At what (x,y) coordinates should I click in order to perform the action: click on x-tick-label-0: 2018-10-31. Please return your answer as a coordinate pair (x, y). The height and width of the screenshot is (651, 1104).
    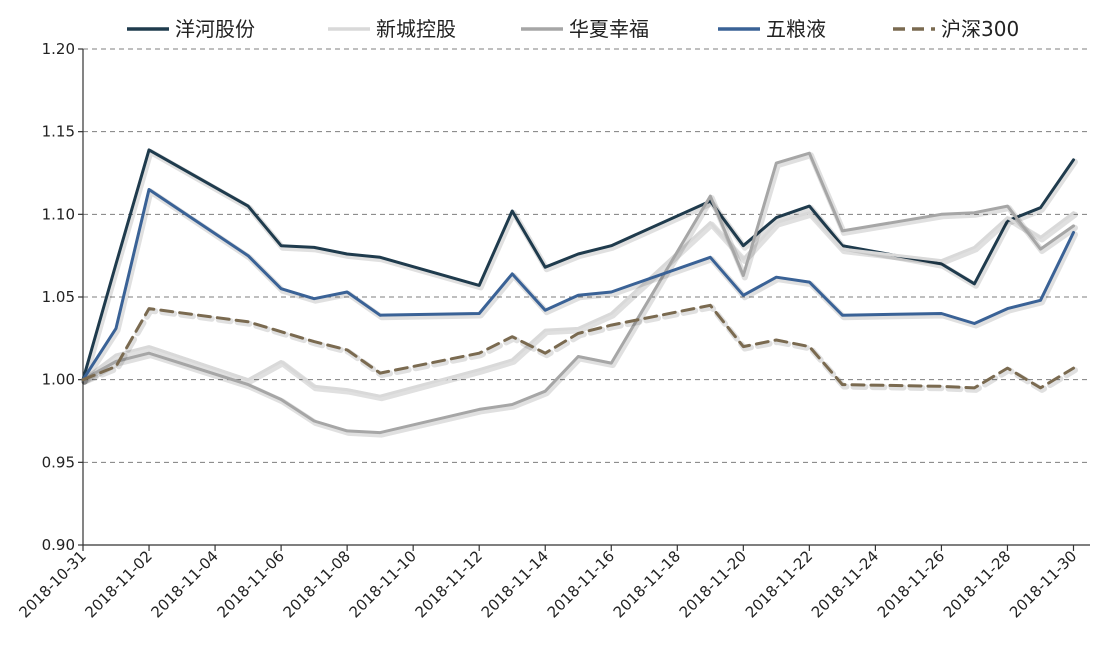
    Looking at the image, I should click on (52, 584).